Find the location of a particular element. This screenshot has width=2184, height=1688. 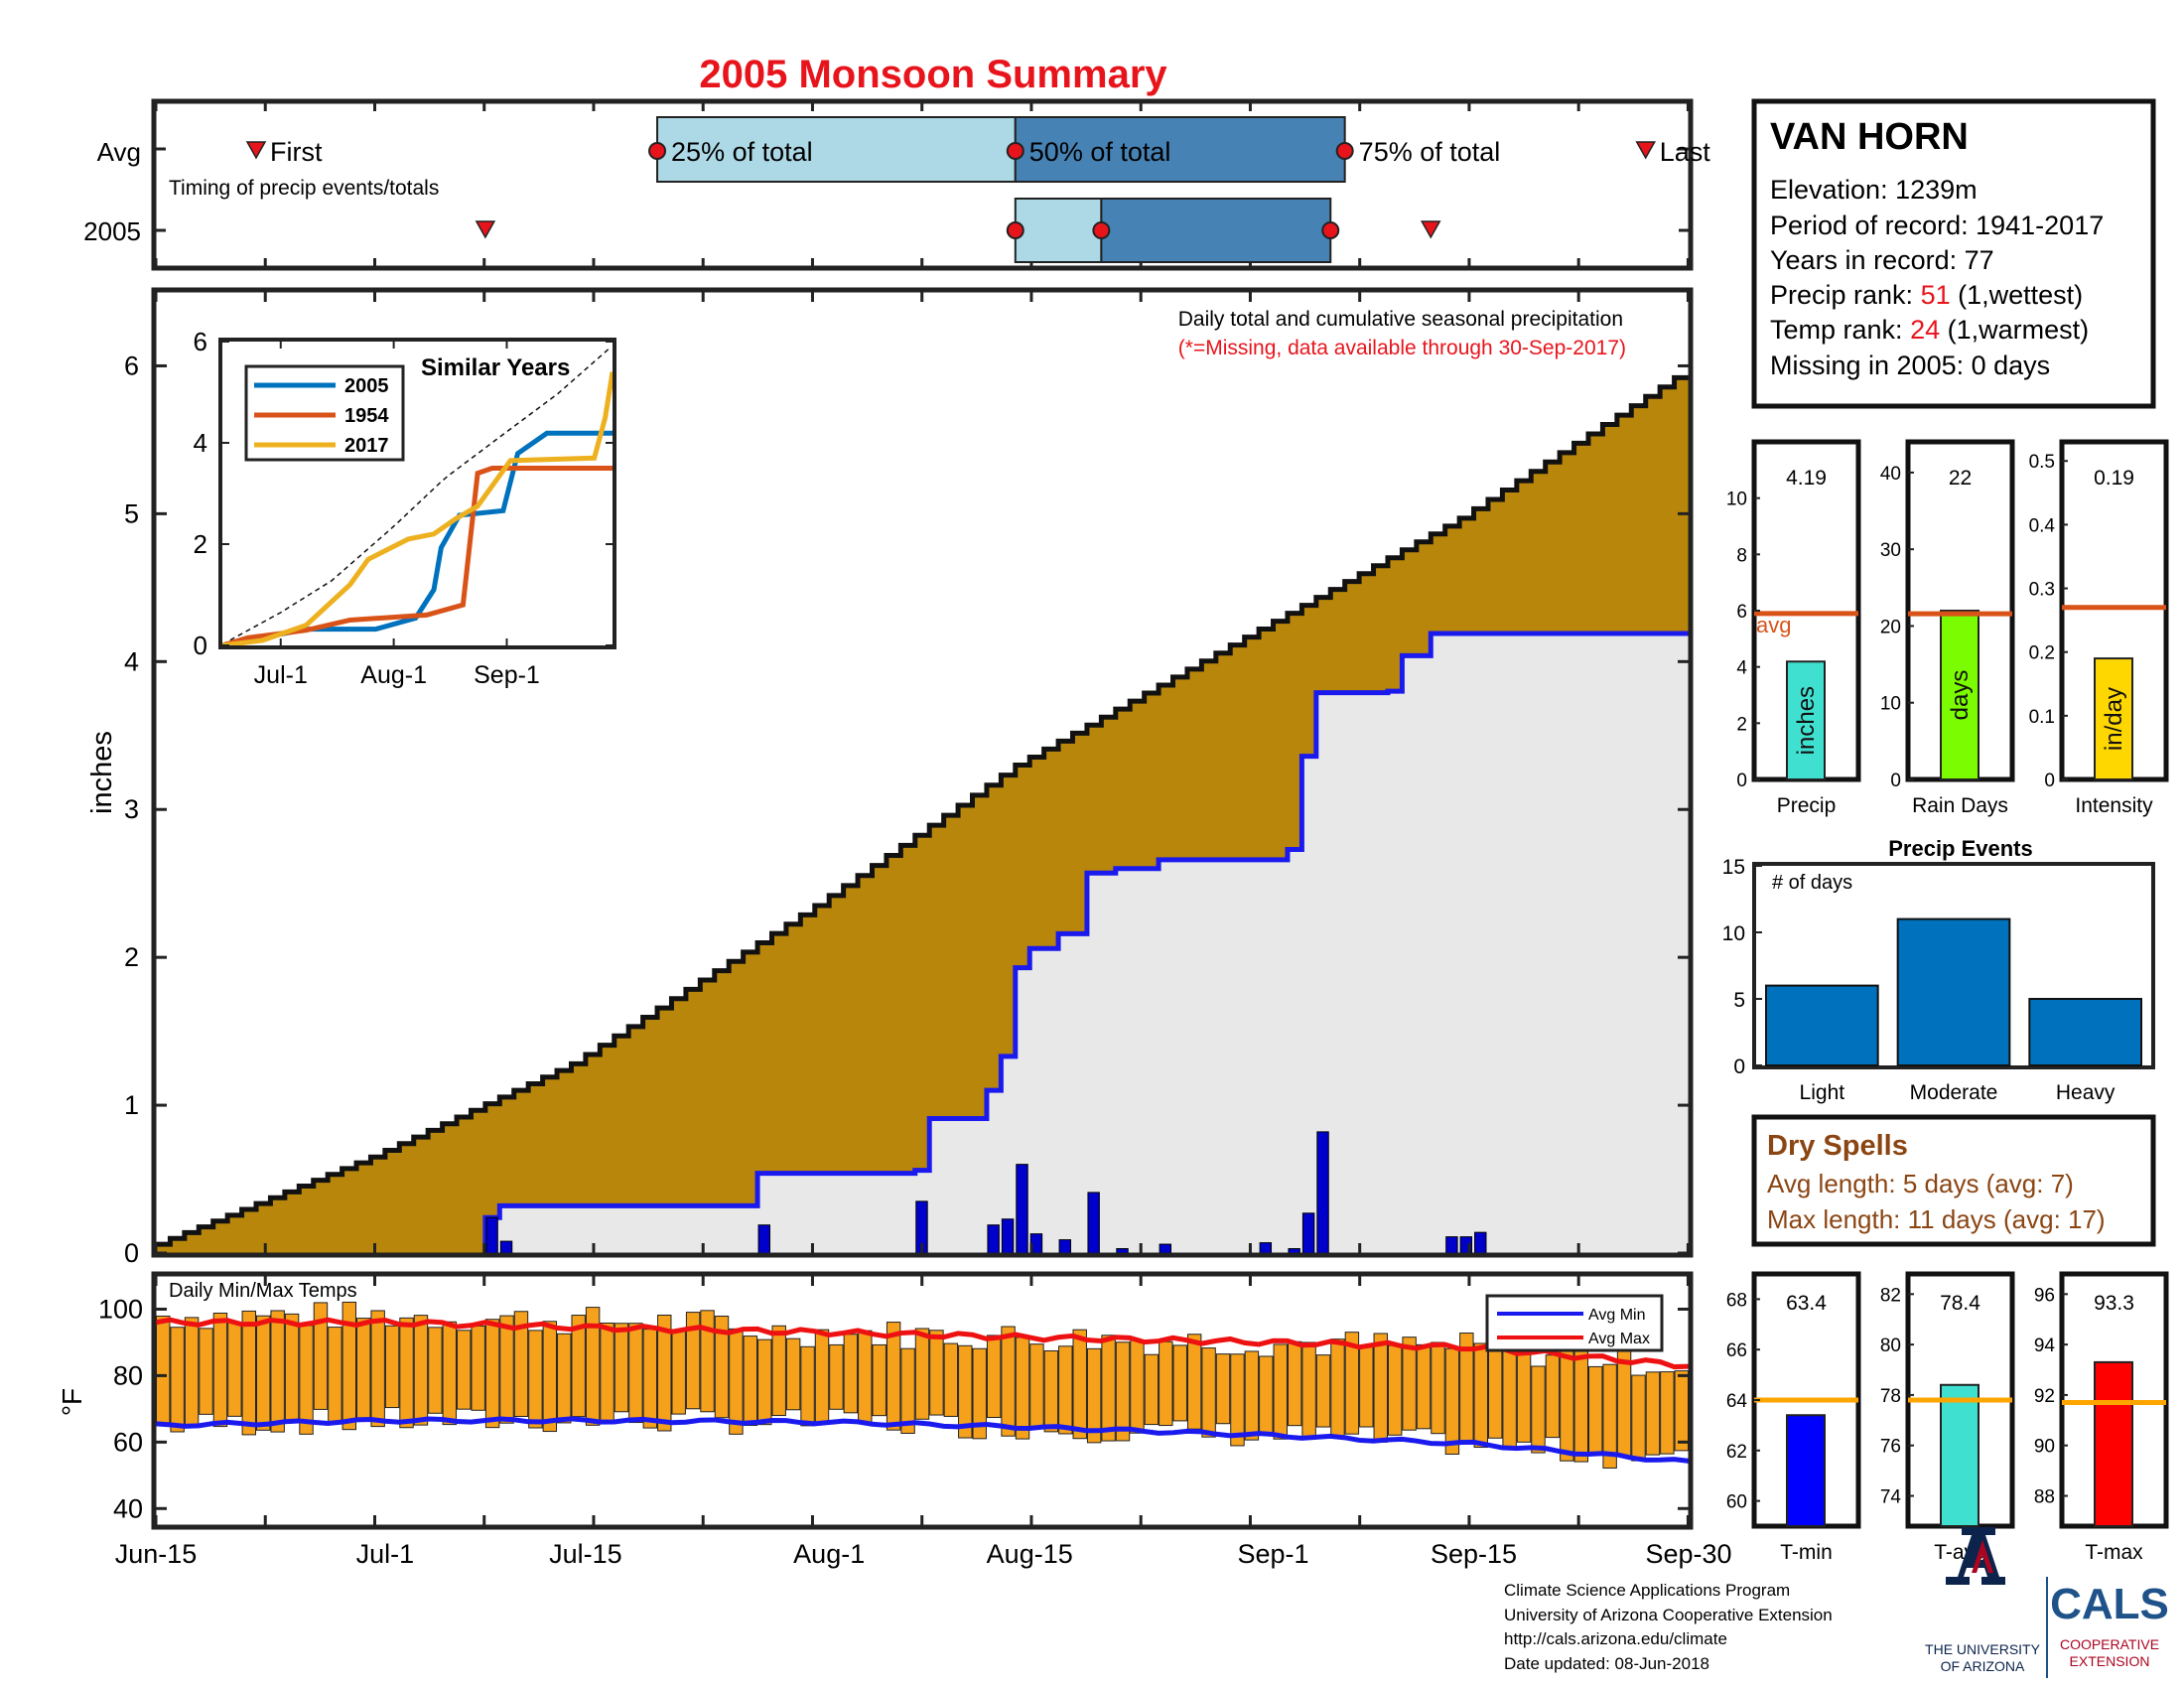

inset-line-2005 is located at coordinates (417, 539).